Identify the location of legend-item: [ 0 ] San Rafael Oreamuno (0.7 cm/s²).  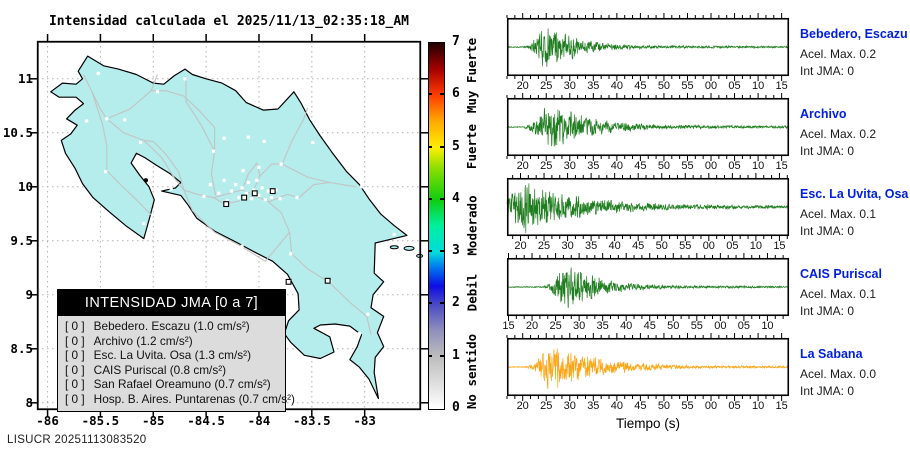
(171, 384).